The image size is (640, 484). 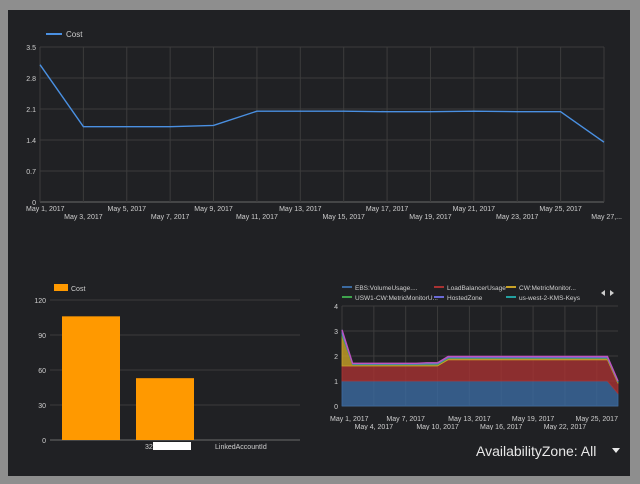 What do you see at coordinates (31, 79) in the screenshot?
I see `y-tick-label: 2.8` at bounding box center [31, 79].